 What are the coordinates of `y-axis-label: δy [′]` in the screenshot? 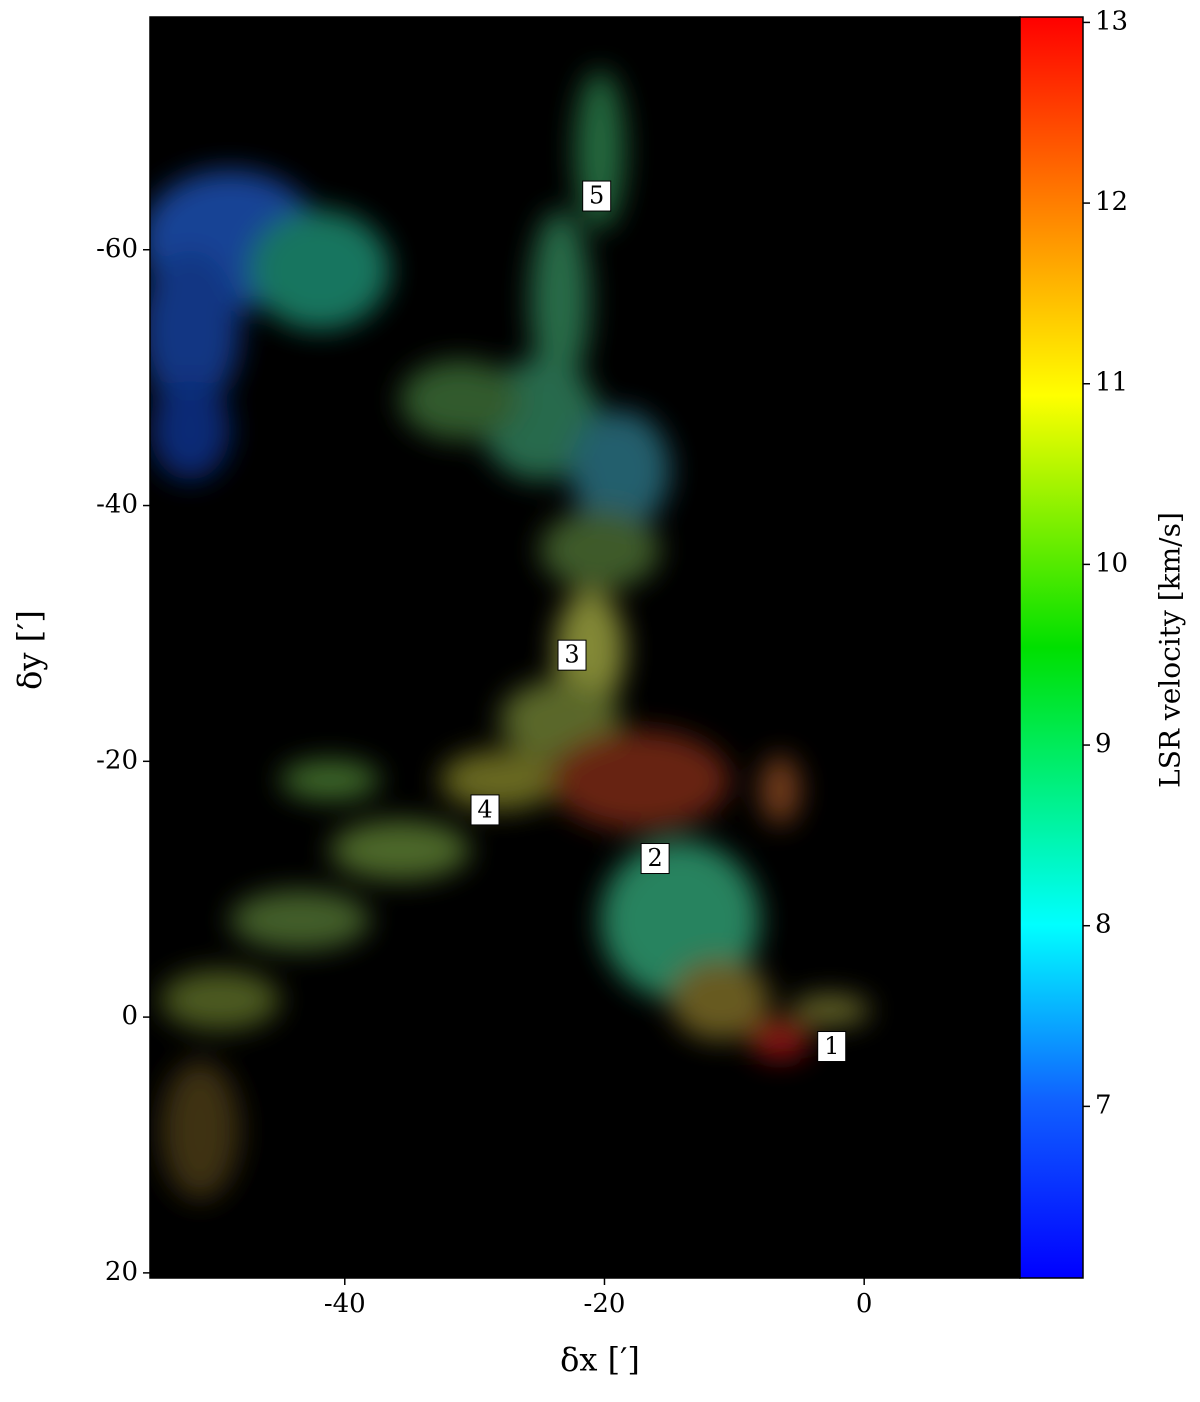 It's located at (30, 650).